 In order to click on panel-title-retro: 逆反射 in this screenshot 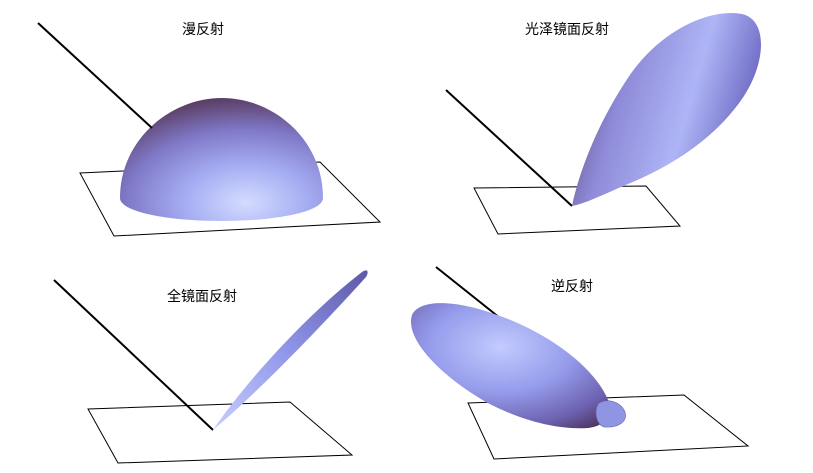, I will do `click(572, 287)`.